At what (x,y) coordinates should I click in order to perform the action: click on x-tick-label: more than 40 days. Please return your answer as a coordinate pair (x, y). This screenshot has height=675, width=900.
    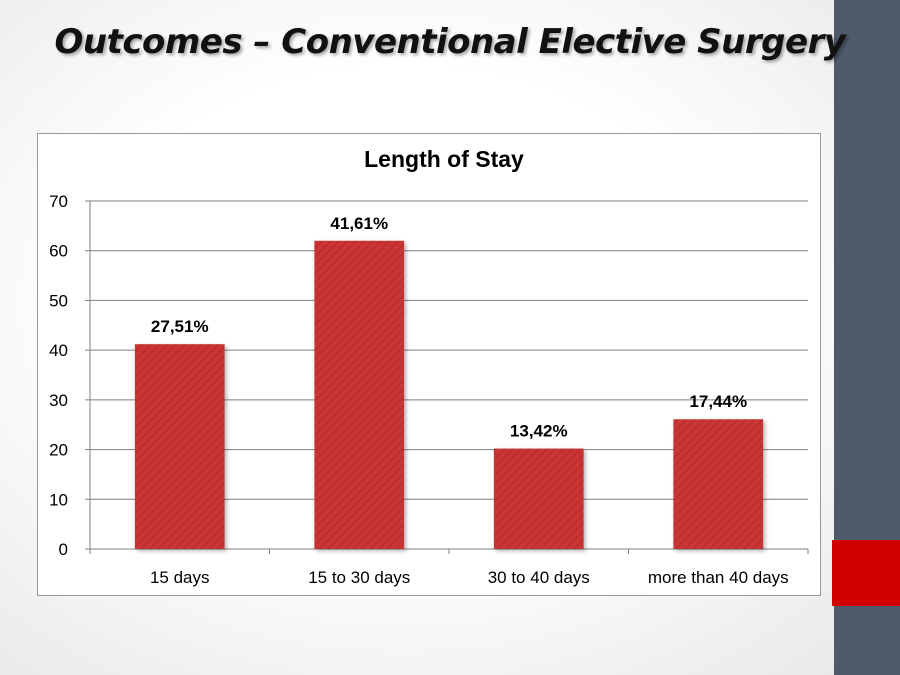
    Looking at the image, I should click on (718, 577).